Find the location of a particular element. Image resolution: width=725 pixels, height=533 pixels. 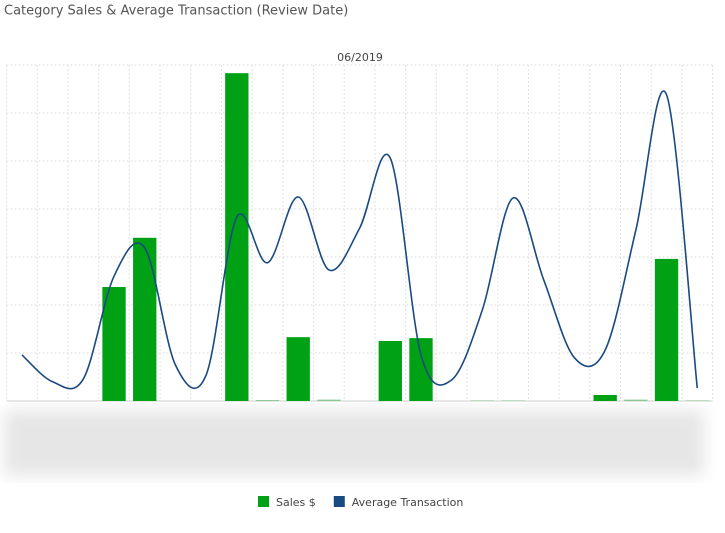

blurred-labels is located at coordinates (354, 443).